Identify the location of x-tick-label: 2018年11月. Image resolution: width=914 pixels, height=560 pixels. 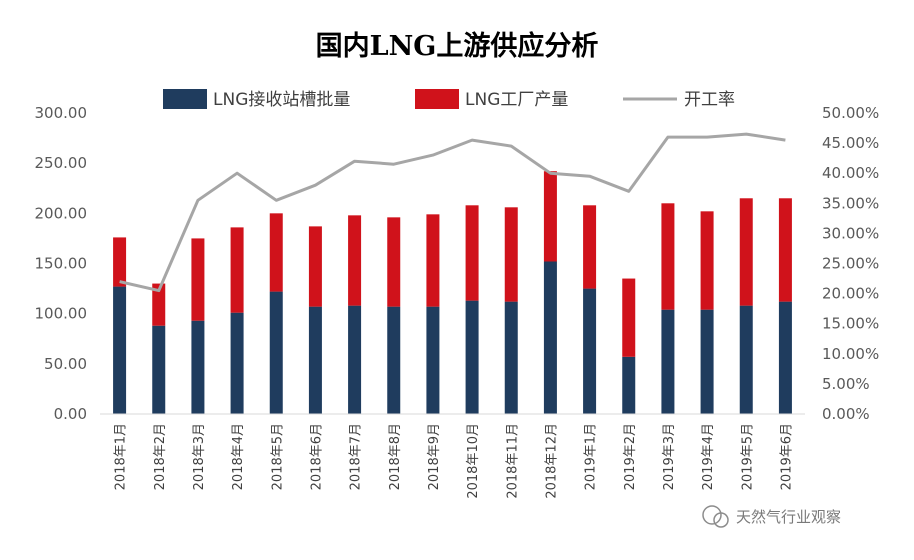
(512, 461).